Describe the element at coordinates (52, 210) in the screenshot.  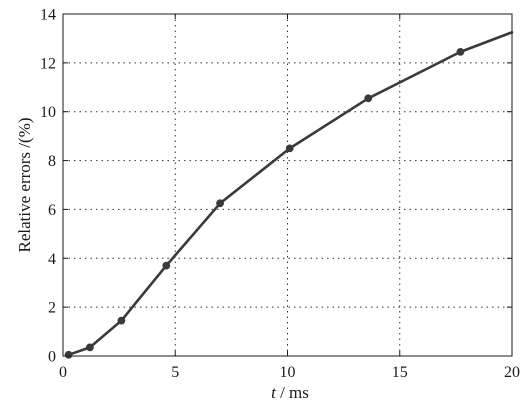
I see `y-tick-label: 6` at that location.